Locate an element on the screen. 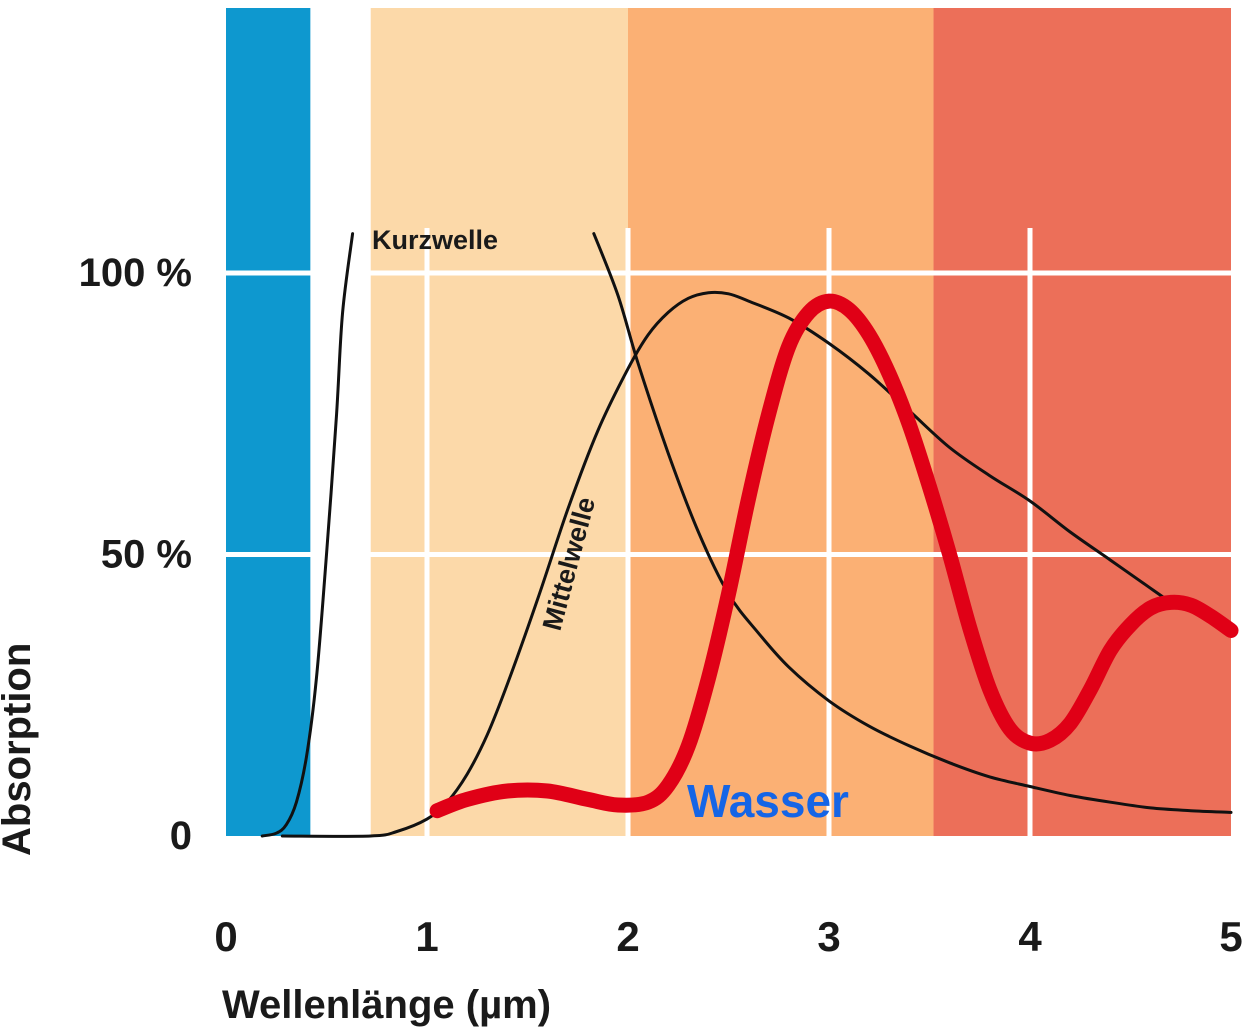 This screenshot has width=1249, height=1034. x-tick-label-2: 2 is located at coordinates (627, 936).